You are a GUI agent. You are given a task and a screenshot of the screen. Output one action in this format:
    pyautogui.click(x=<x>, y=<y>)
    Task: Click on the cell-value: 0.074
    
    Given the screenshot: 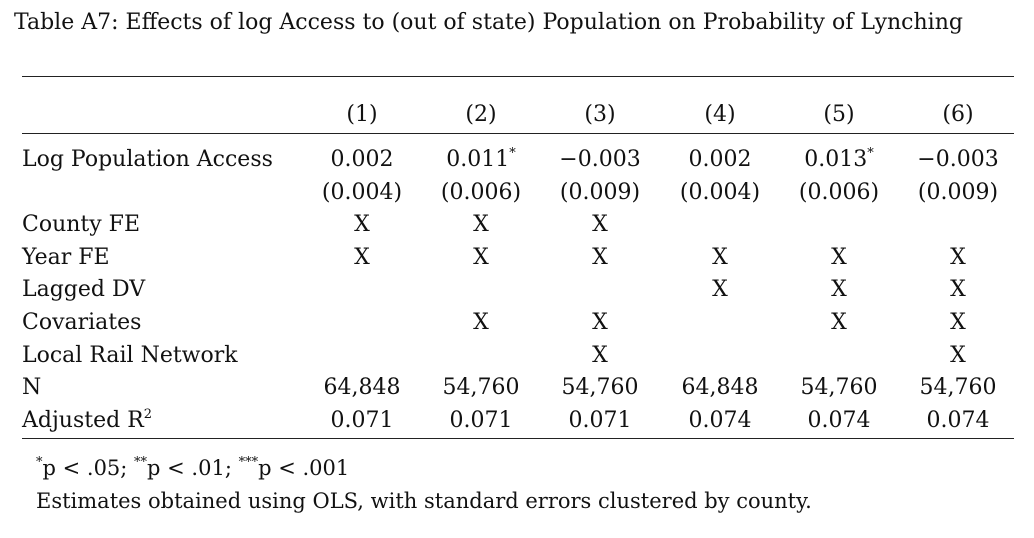 What is the action you would take?
    pyautogui.click(x=720, y=420)
    